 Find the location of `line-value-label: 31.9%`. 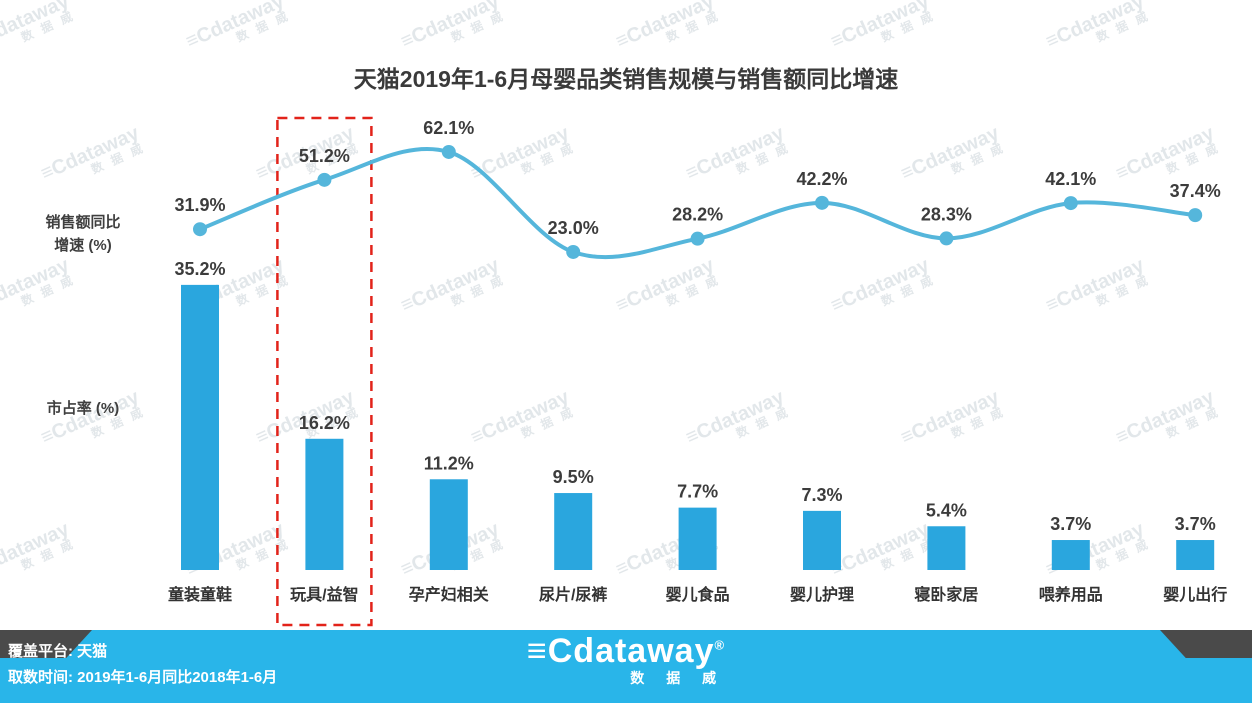

line-value-label: 31.9% is located at coordinates (199, 205).